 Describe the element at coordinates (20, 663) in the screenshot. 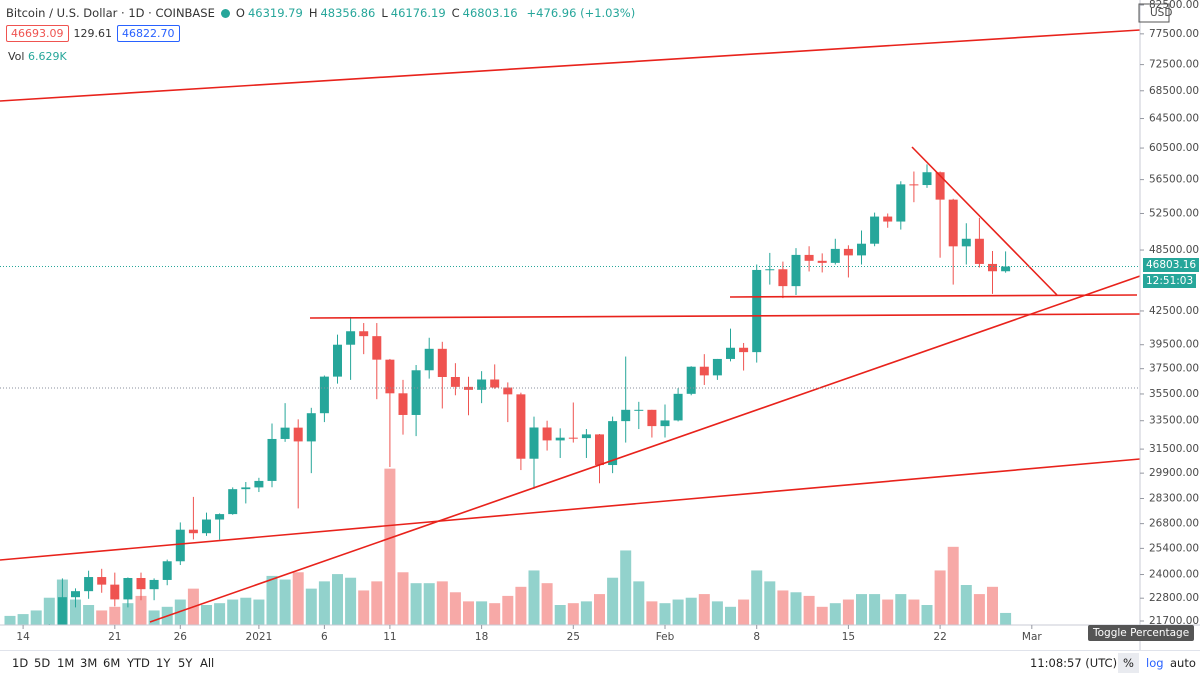

I see `range-button: 1D` at that location.